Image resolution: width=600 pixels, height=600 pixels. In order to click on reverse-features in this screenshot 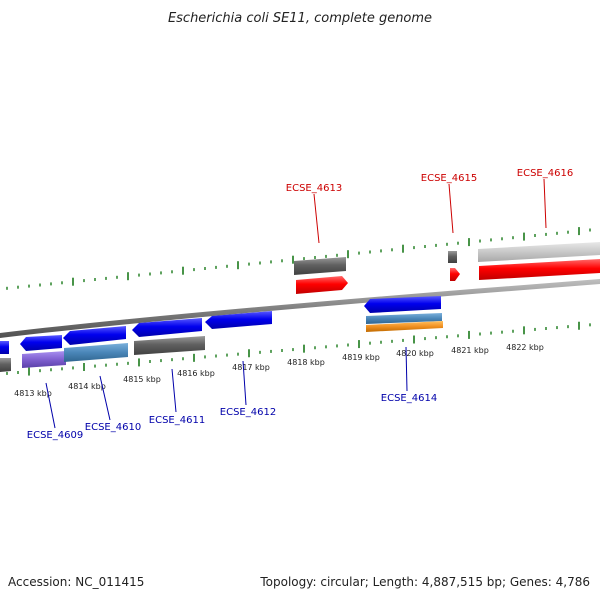, I will do `click(221, 334)`.